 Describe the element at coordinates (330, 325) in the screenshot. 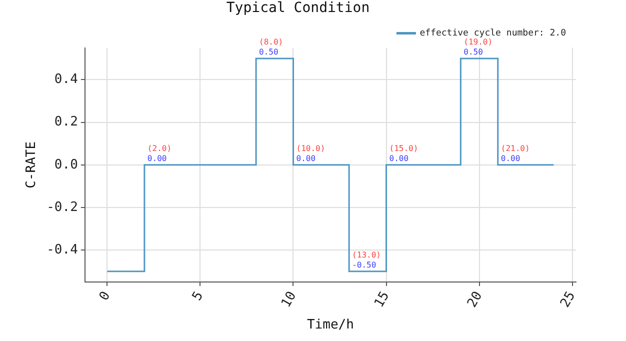

I see `x-axis-title: Time/h` at that location.